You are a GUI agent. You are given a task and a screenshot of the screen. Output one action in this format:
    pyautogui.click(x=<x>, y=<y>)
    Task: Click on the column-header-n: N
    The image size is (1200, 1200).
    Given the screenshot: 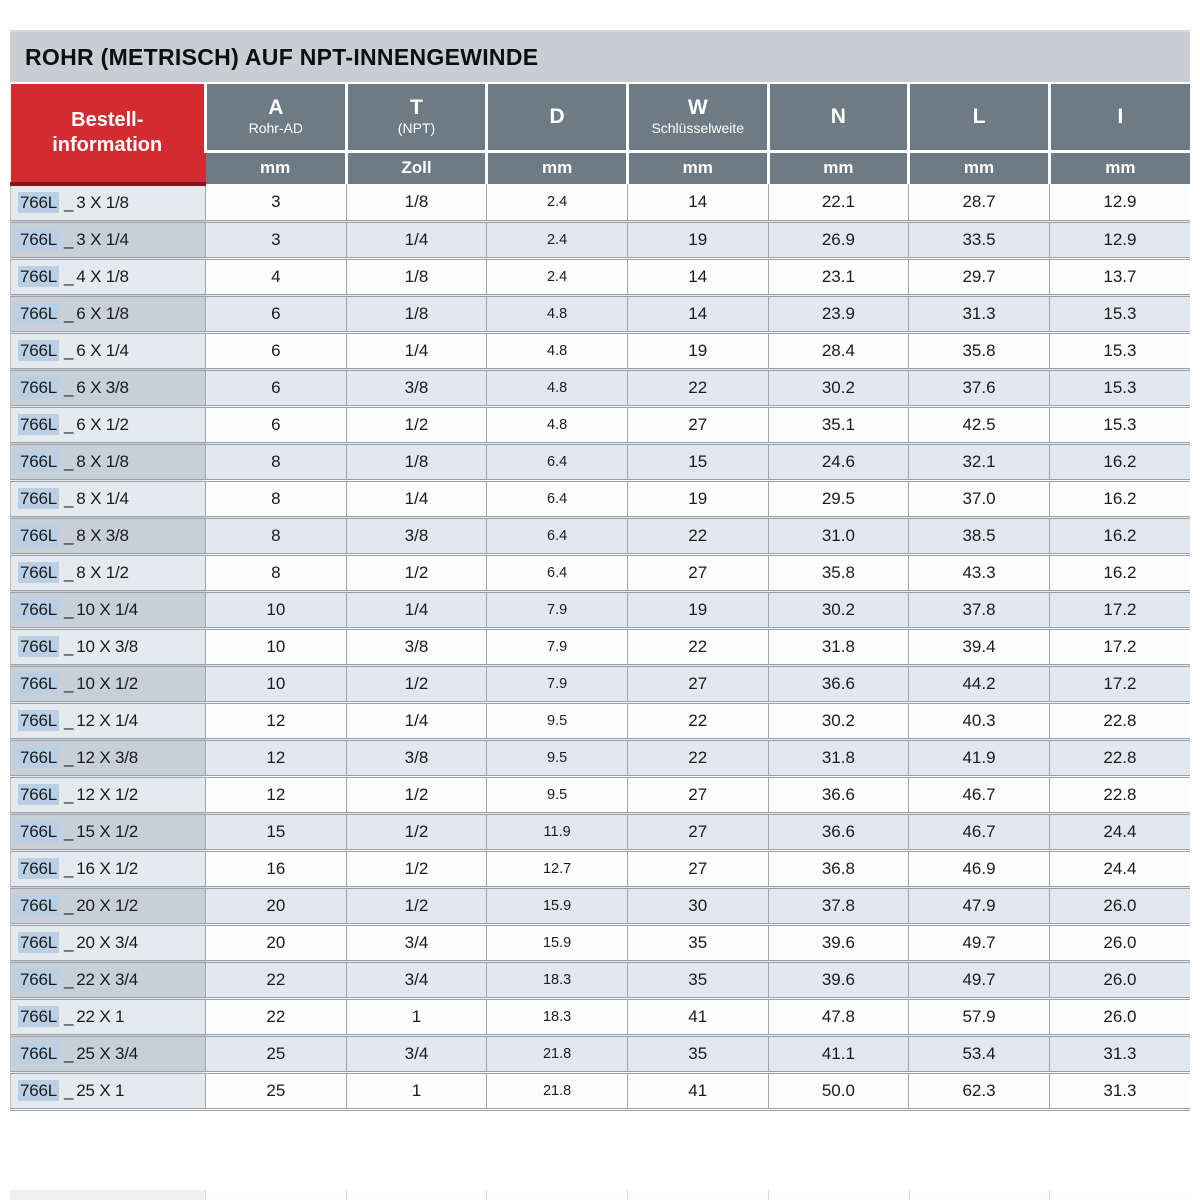 What is the action you would take?
    pyautogui.click(x=837, y=117)
    